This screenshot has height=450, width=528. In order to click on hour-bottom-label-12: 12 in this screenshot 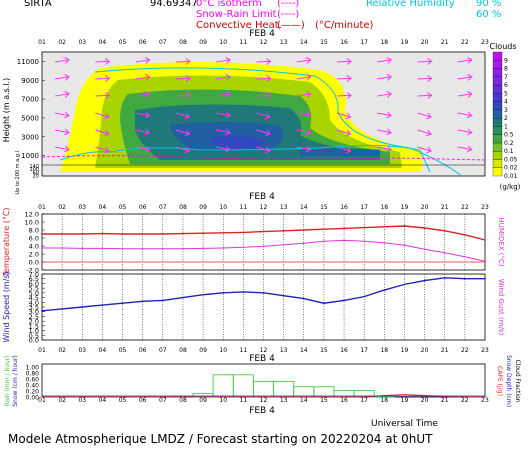, I will do `click(264, 400)`.